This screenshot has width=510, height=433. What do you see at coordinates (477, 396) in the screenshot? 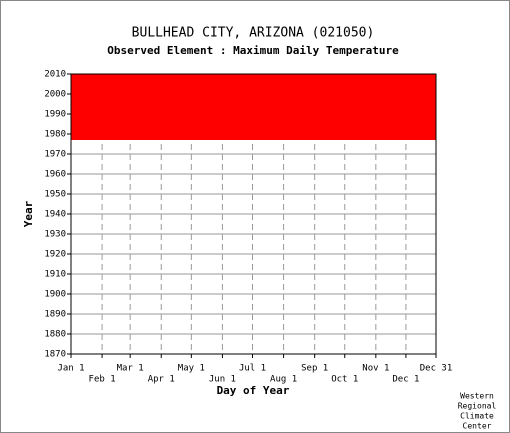
I see `credit-line: Western` at bounding box center [477, 396].